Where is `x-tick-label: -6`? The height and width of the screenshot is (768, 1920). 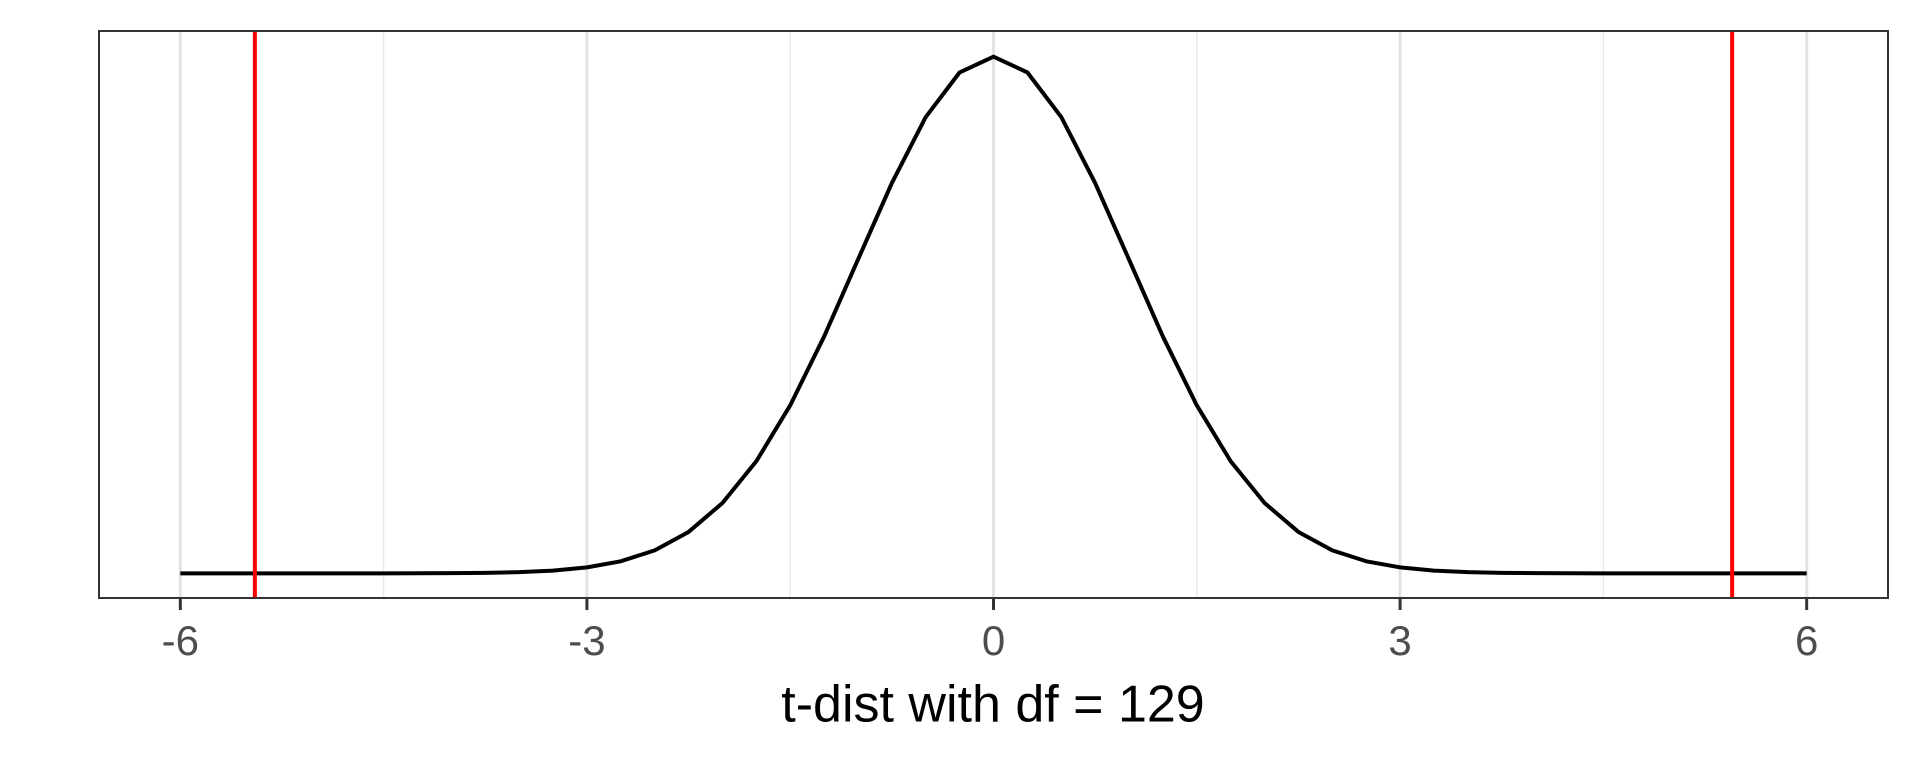
x-tick-label: -6 is located at coordinates (180, 640).